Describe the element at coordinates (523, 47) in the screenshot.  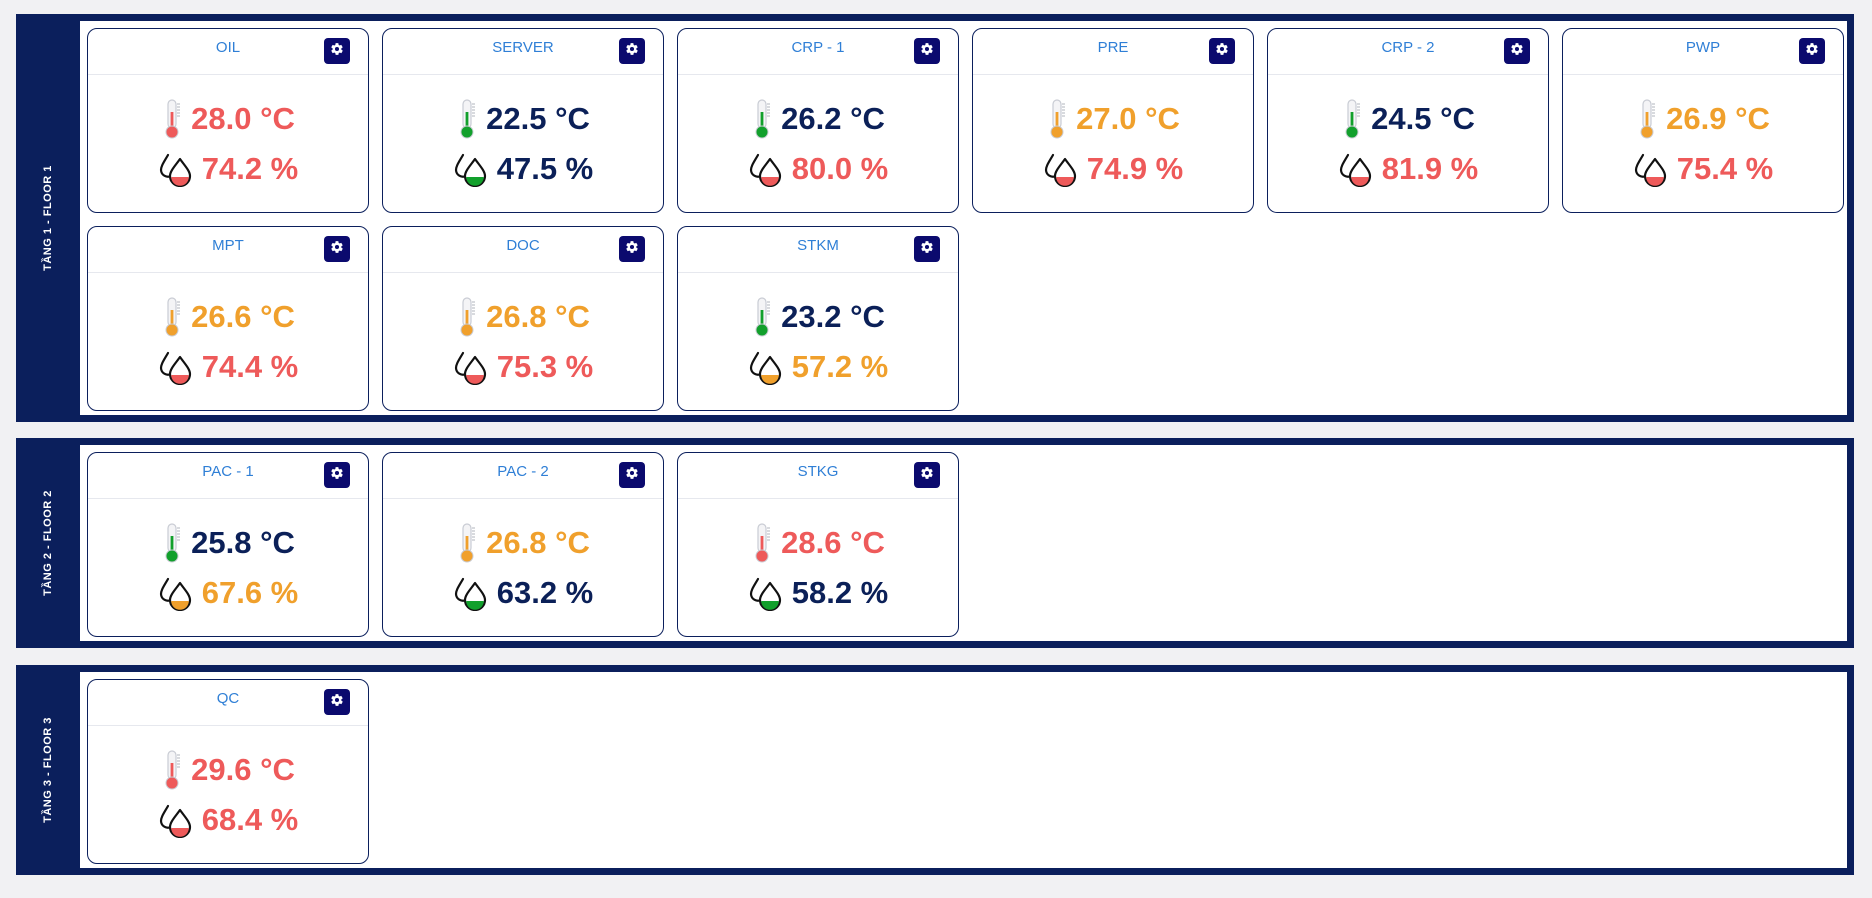
I see `room-name: SERVER` at that location.